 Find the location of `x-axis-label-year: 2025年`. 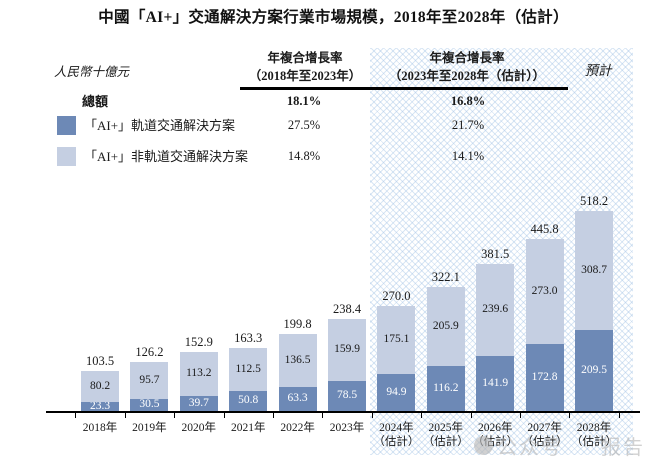

x-axis-label-year: 2025年 is located at coordinates (446, 428).